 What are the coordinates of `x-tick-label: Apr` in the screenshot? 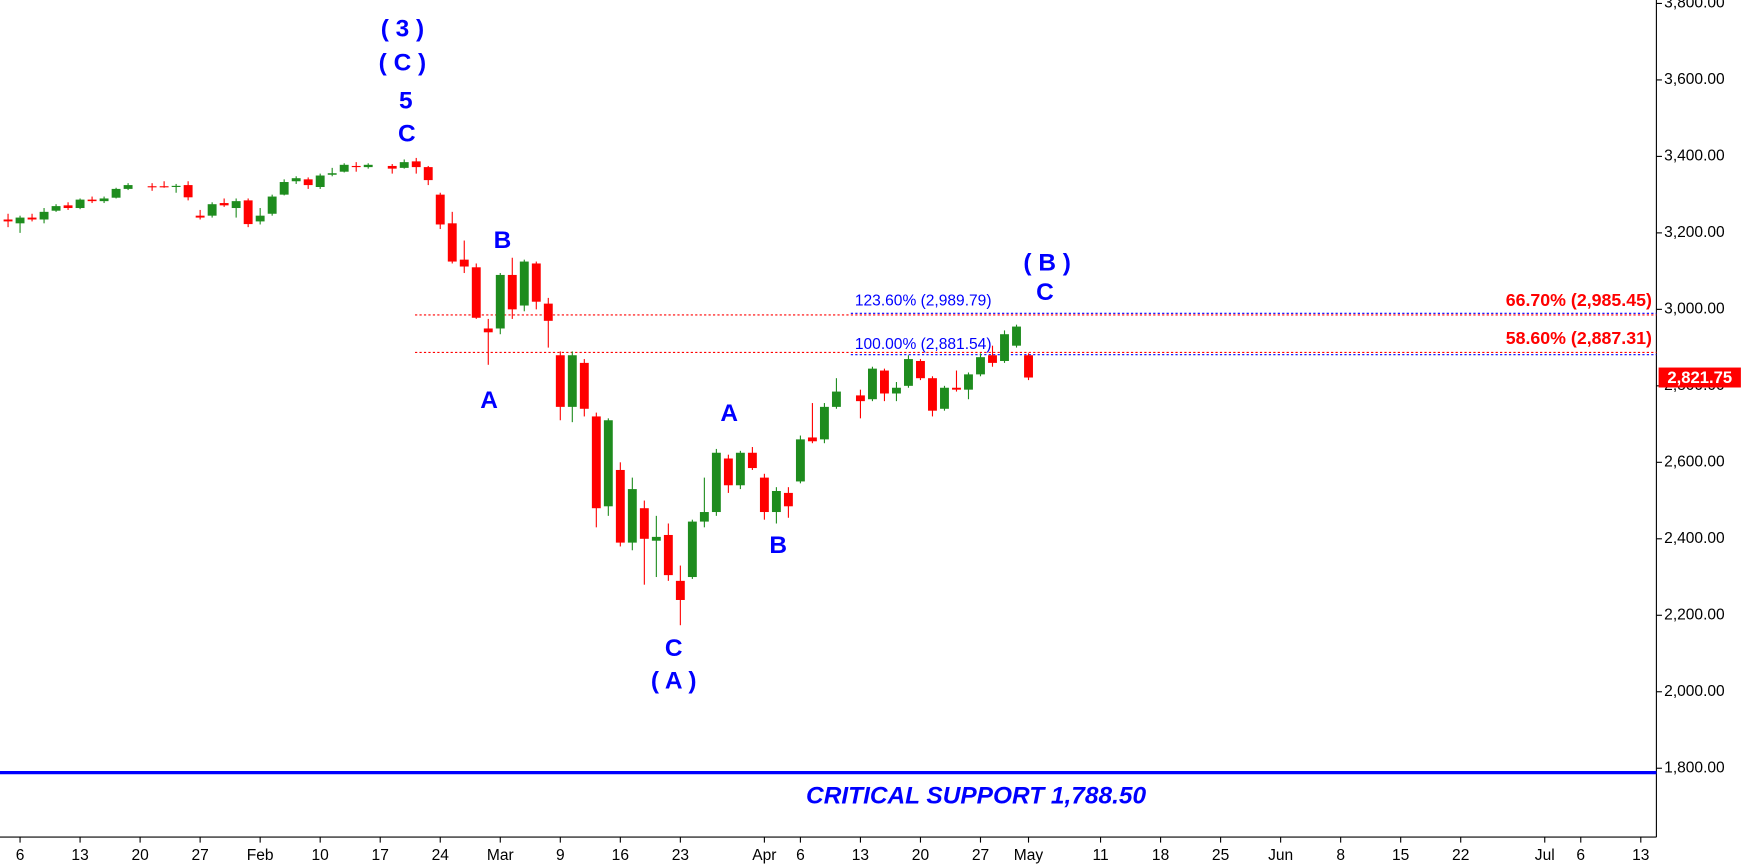 It's located at (764, 855).